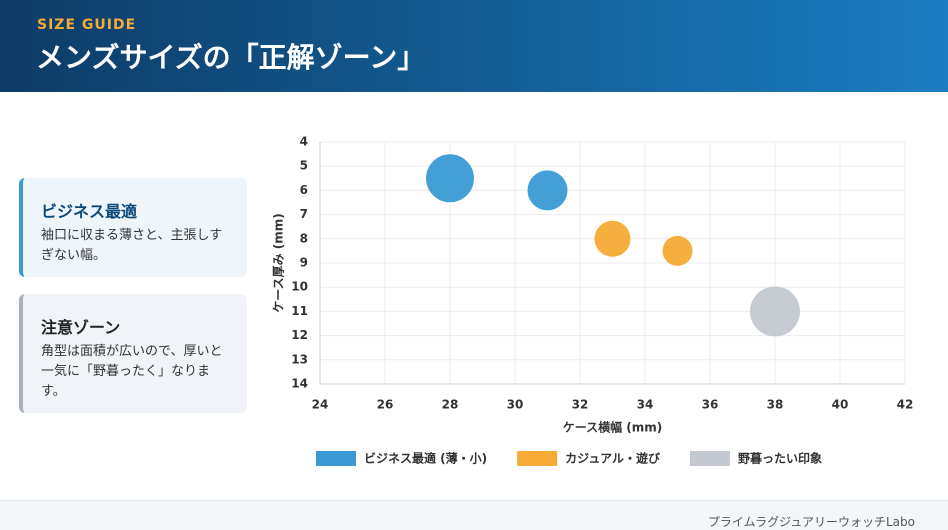 This screenshot has width=948, height=530. What do you see at coordinates (304, 263) in the screenshot?
I see `y-tick-label: 9` at bounding box center [304, 263].